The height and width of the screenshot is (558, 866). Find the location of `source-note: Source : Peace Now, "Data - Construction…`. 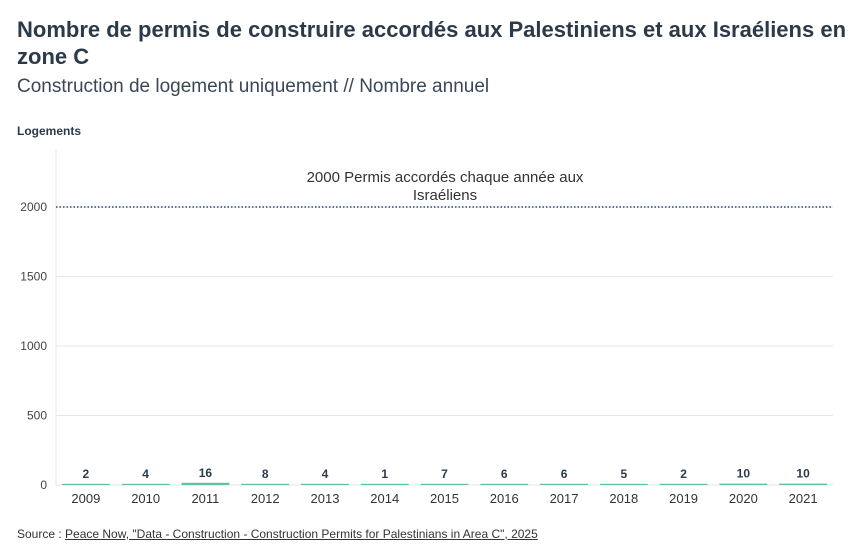

source-note: Source : Peace Now, "Data - Construction… is located at coordinates (277, 534).